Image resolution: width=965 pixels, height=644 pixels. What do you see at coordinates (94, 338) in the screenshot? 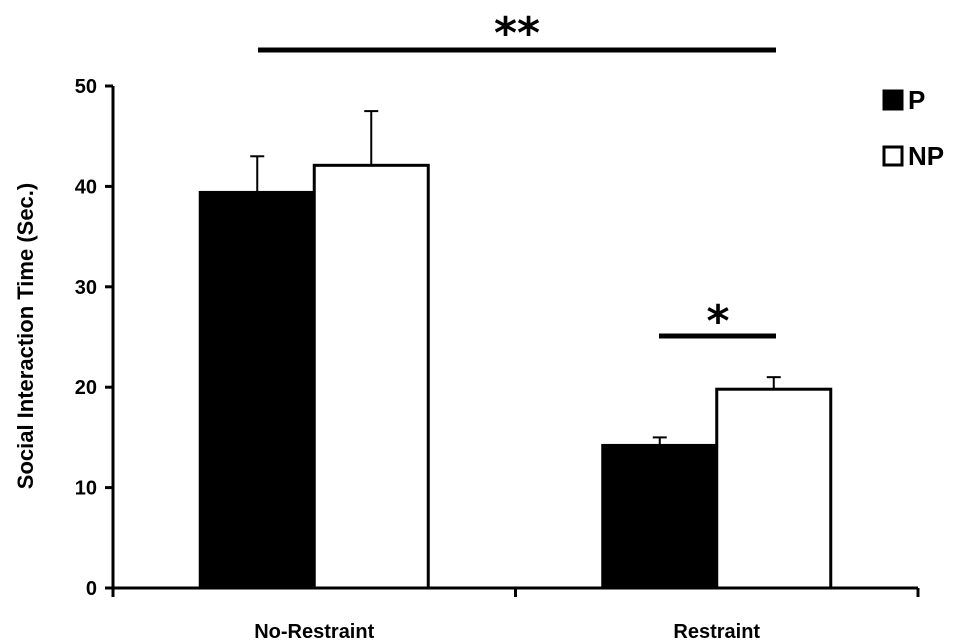
I see `y-ticks: 0 10 20 30 40 50` at bounding box center [94, 338].